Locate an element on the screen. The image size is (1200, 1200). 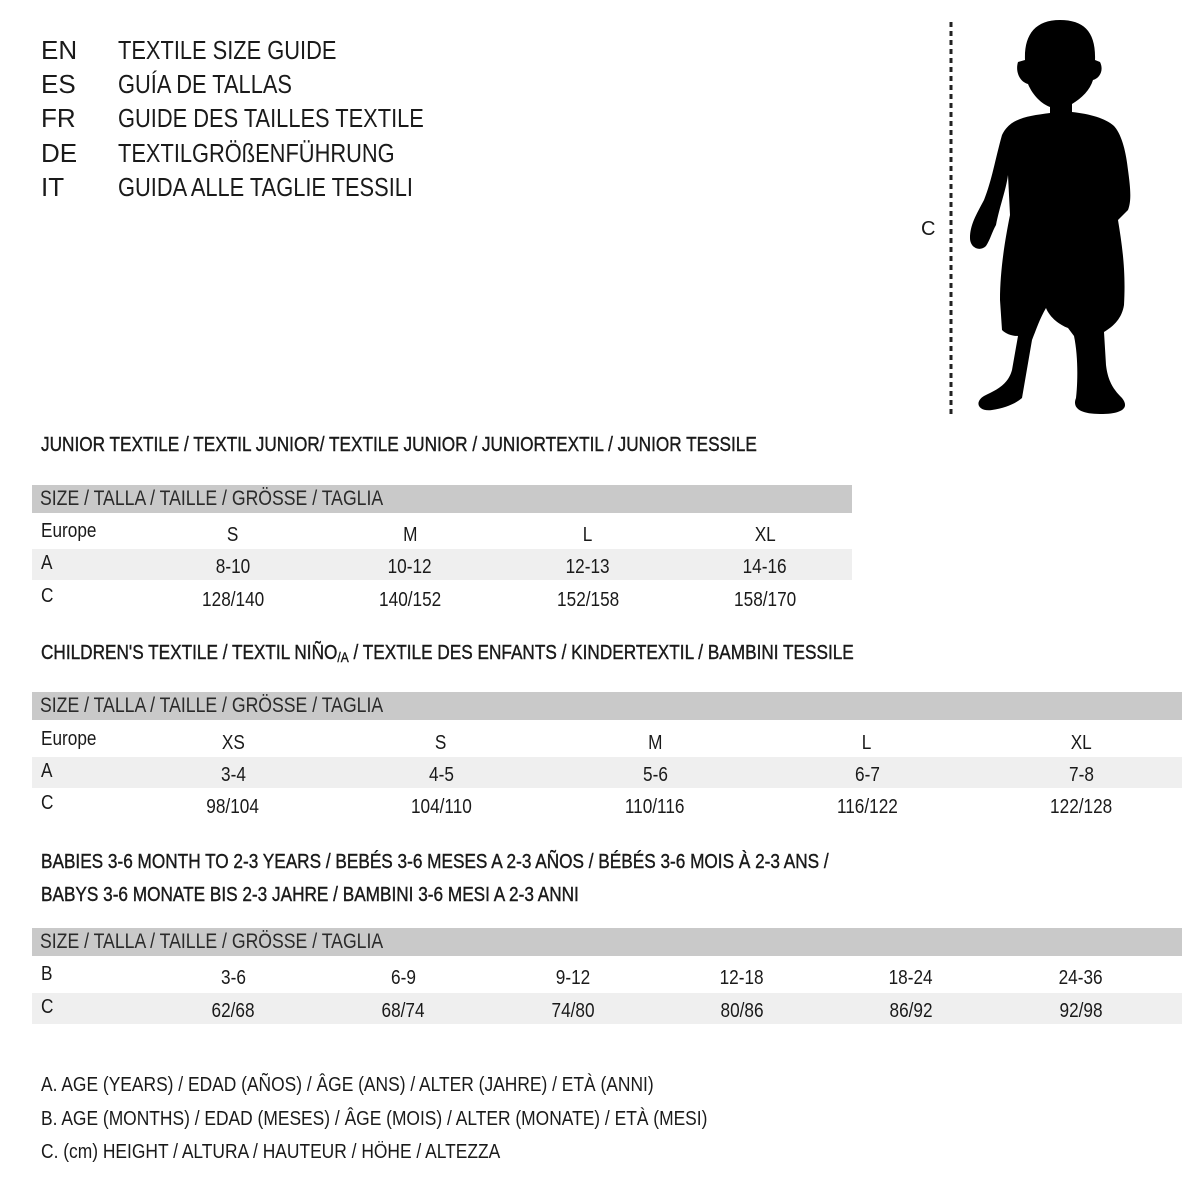
table-cell: 62/68 is located at coordinates (233, 1011).